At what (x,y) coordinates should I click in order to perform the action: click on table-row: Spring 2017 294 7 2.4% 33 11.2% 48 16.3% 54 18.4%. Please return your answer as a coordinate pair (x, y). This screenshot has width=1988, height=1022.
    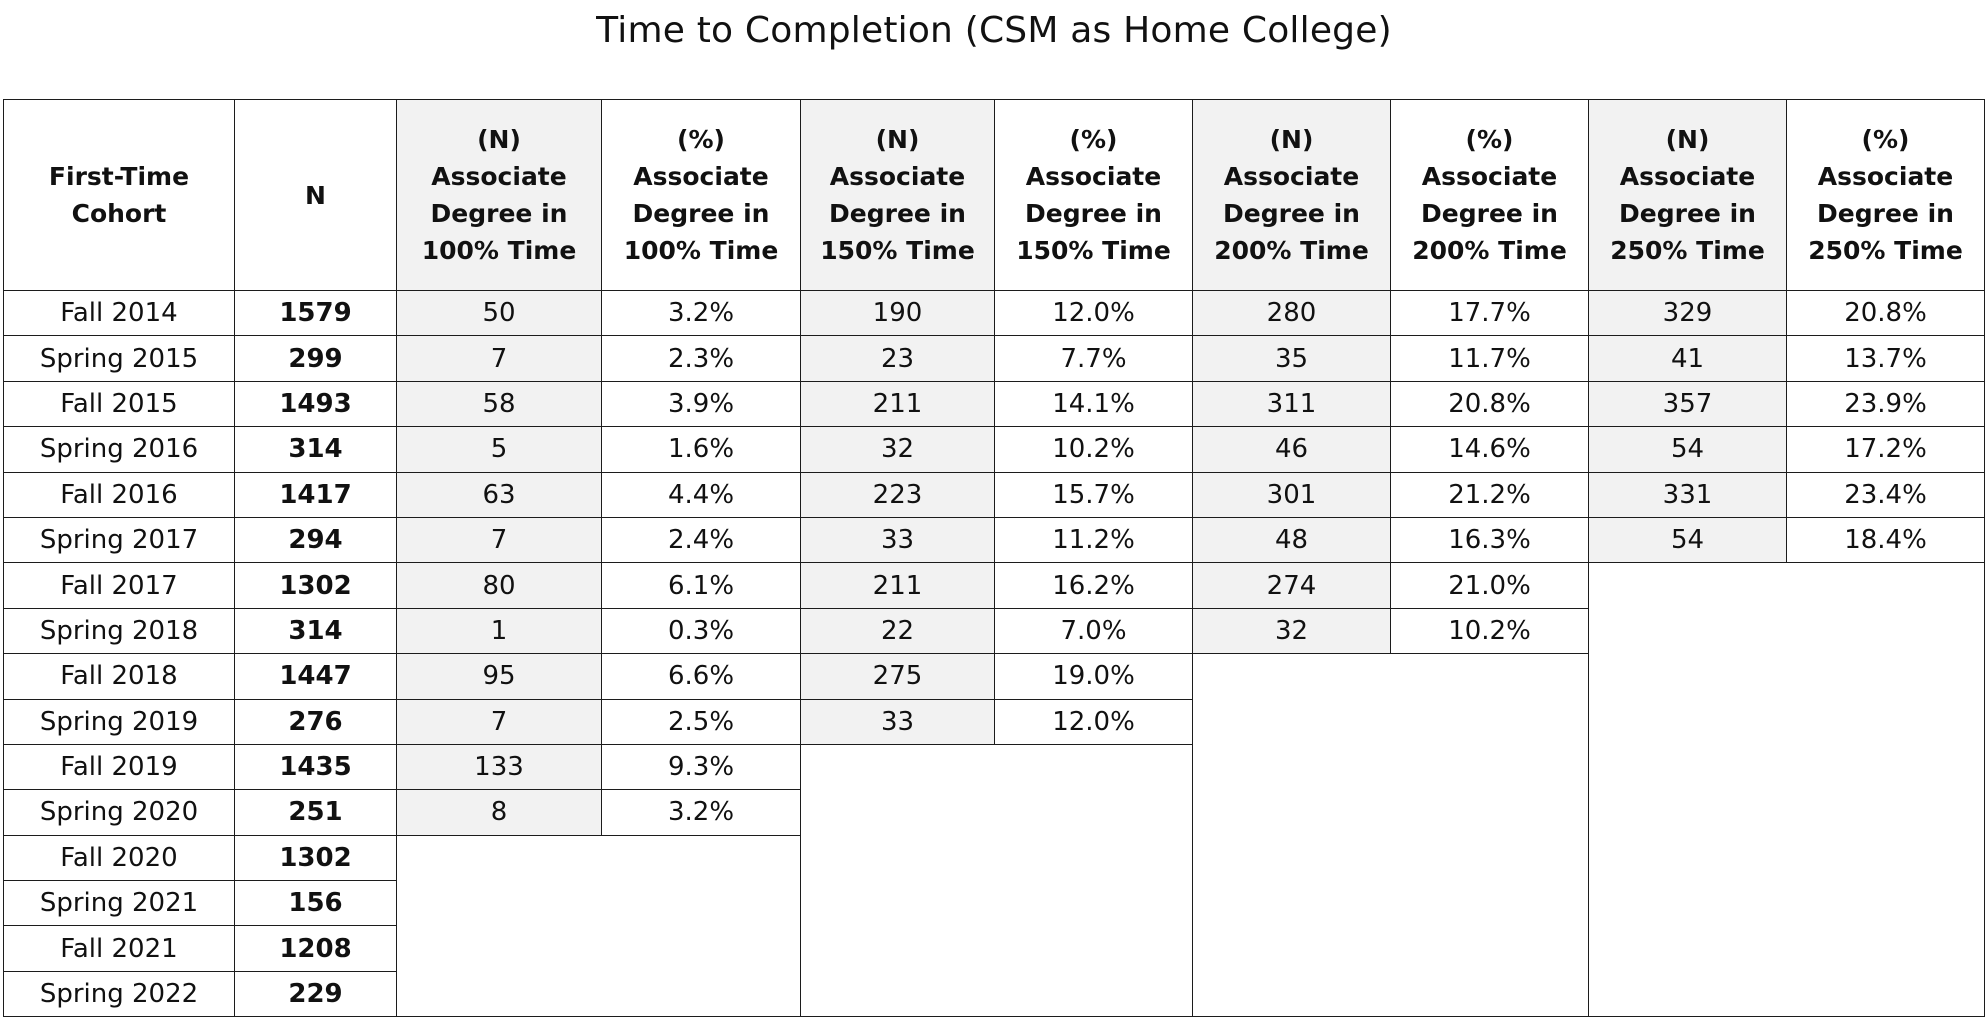
    Looking at the image, I should click on (994, 540).